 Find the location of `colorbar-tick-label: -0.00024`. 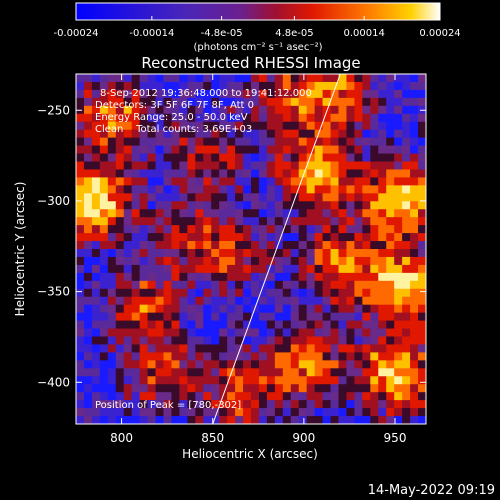

colorbar-tick-label: -0.00024 is located at coordinates (76, 33).